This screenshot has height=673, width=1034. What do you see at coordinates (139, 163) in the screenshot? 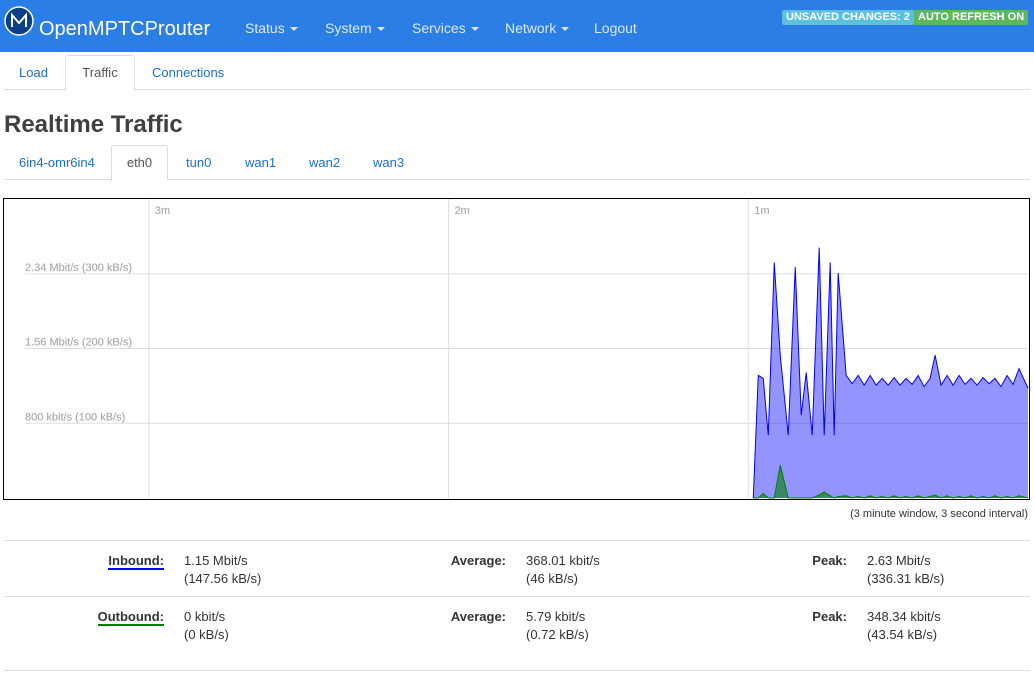
I see `iface-tab-active: eth0` at bounding box center [139, 163].